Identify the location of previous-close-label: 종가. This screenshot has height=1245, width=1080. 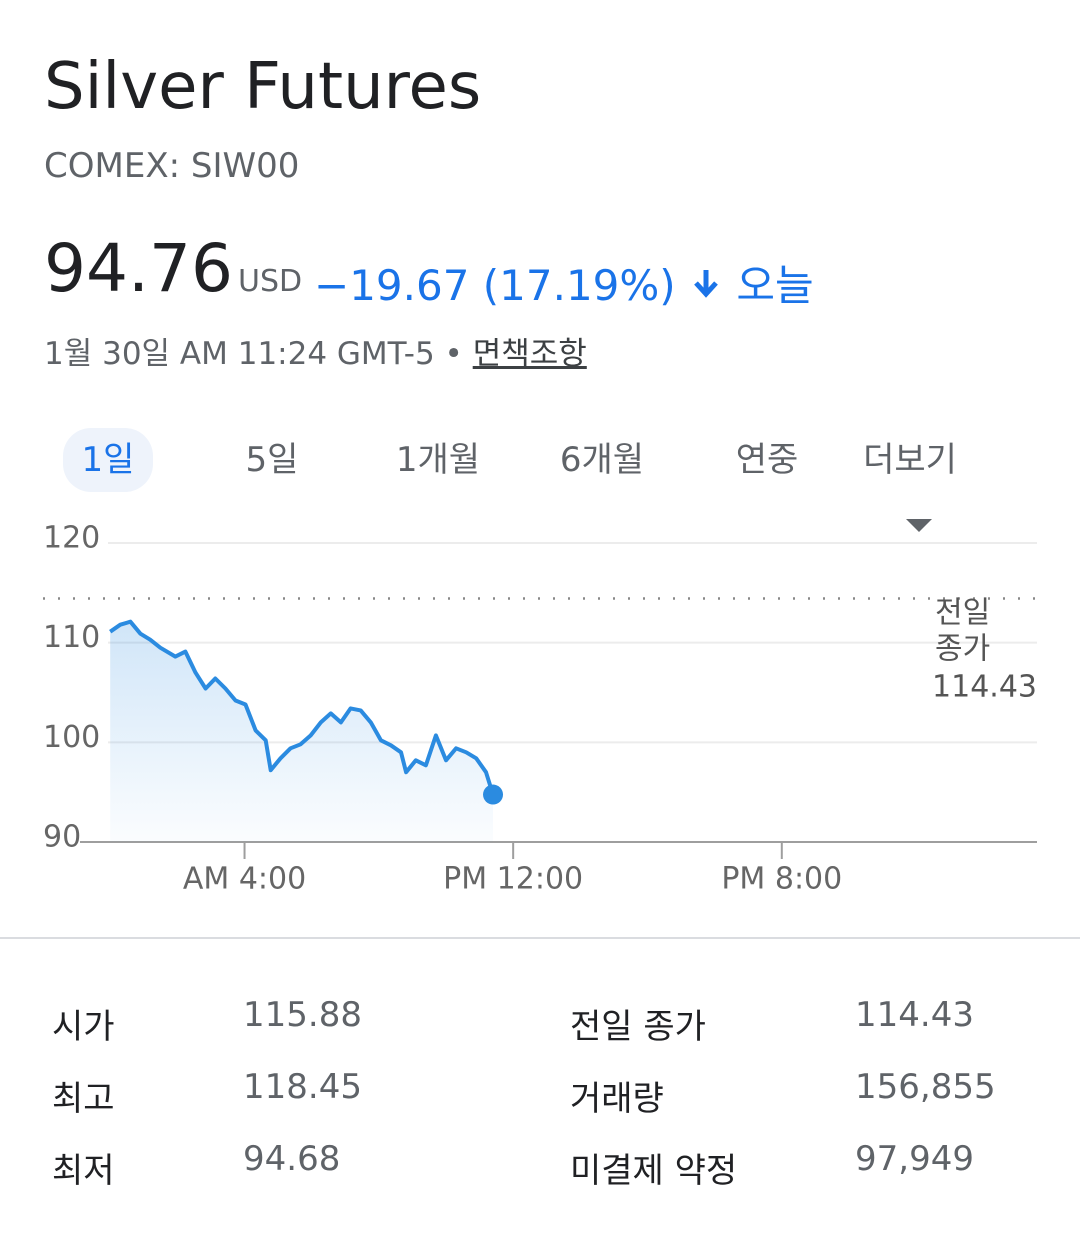
(962, 649).